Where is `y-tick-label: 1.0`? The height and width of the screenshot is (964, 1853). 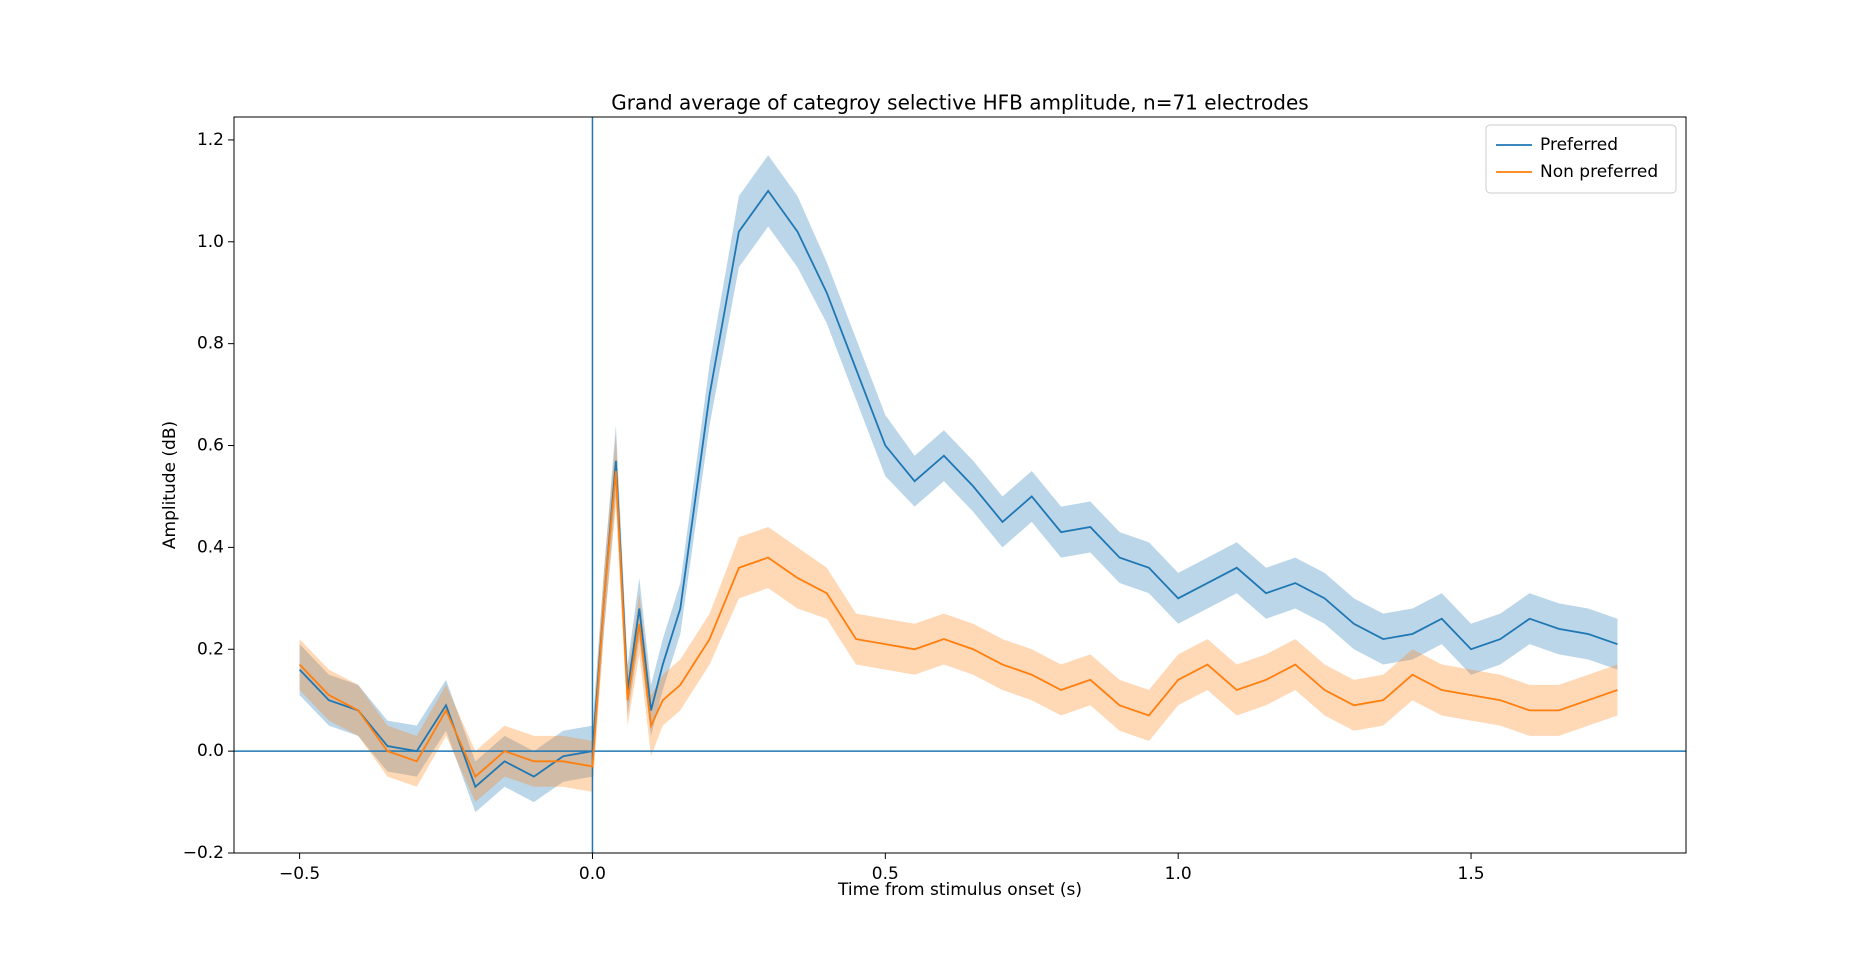 y-tick-label: 1.0 is located at coordinates (210, 242).